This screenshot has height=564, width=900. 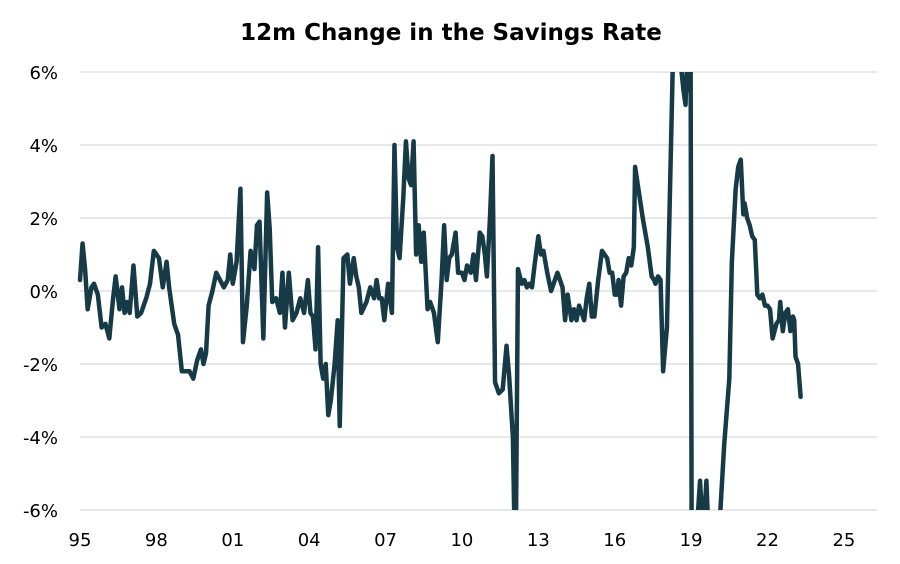 What do you see at coordinates (156, 540) in the screenshot?
I see `x-tick-label: 98` at bounding box center [156, 540].